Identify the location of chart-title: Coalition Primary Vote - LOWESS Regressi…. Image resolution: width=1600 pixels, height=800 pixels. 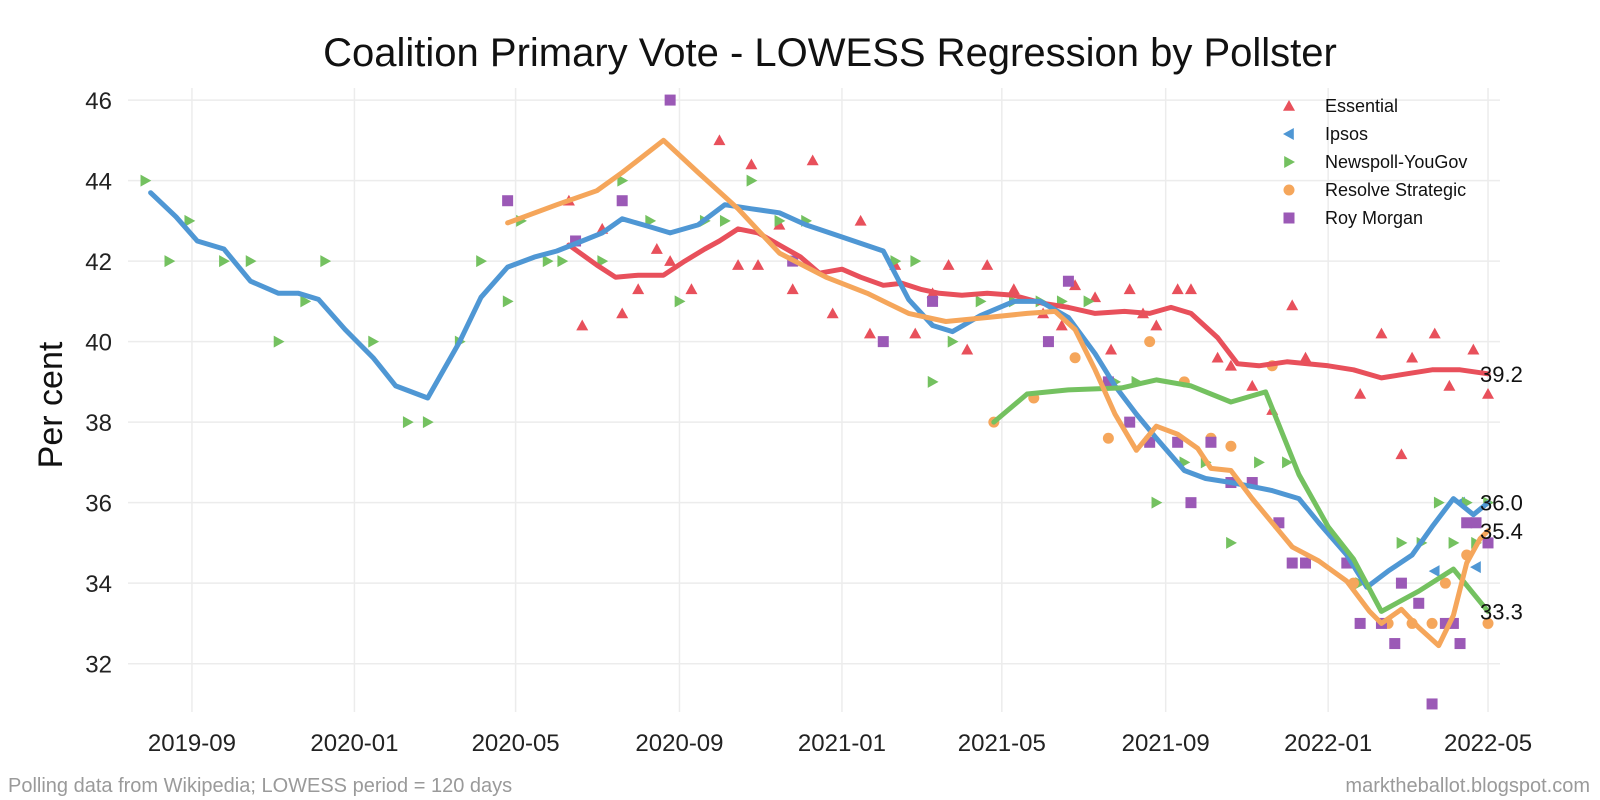
(830, 53).